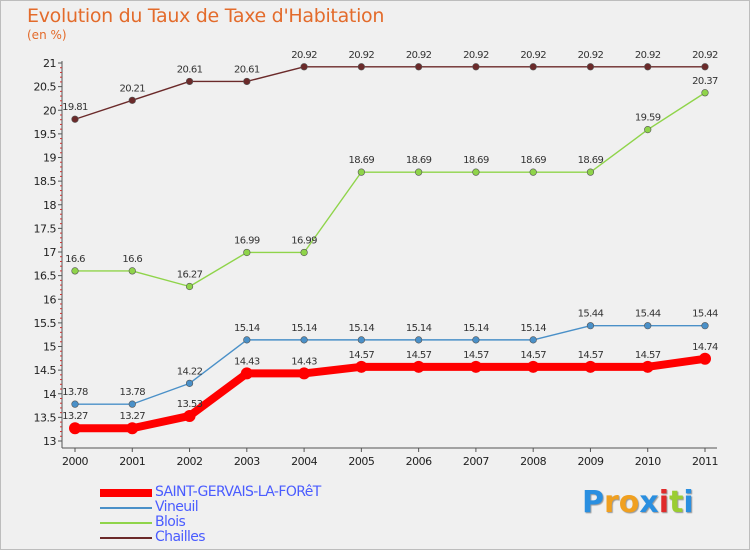 The height and width of the screenshot is (550, 750). I want to click on data-label: 20.37, so click(705, 81).